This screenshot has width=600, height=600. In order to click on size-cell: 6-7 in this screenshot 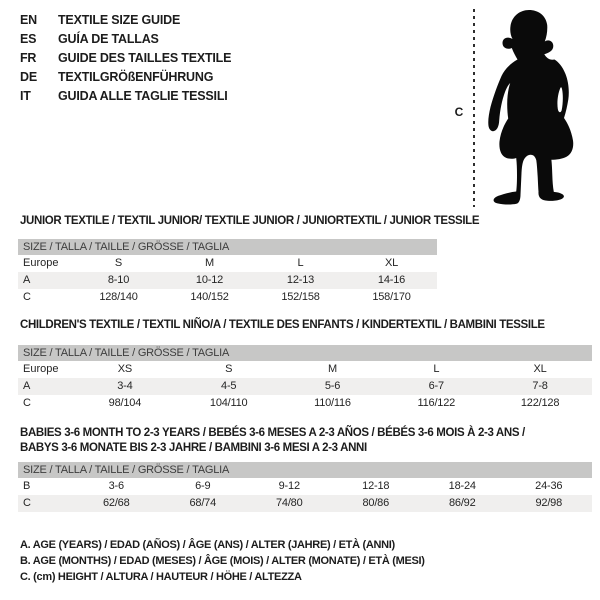, I will do `click(436, 386)`.